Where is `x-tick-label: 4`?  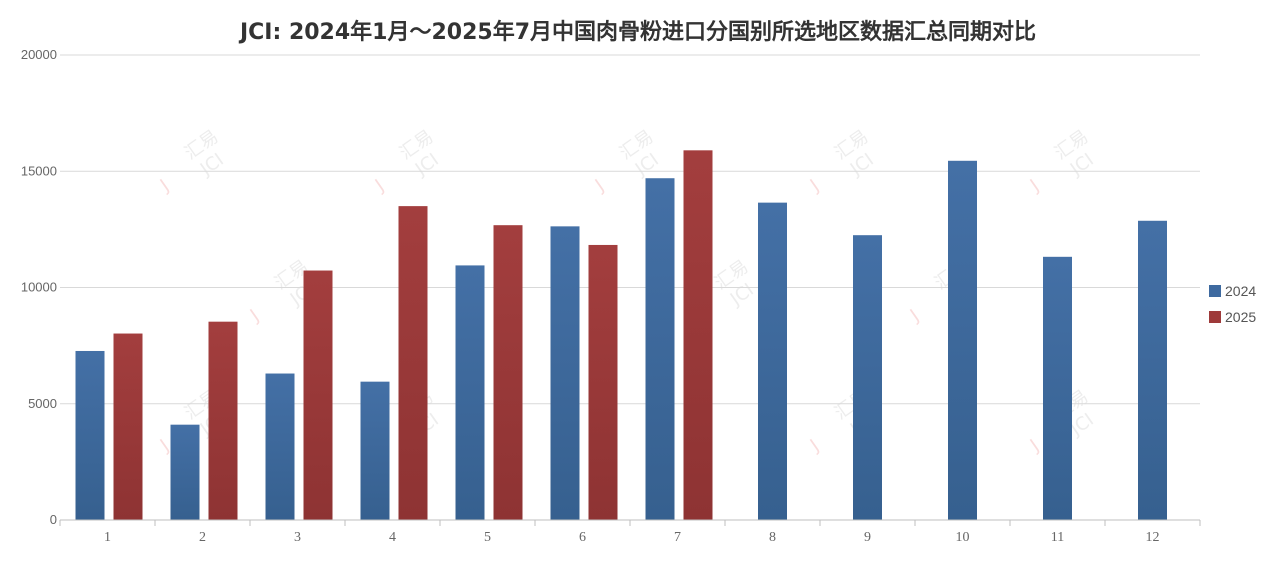
x-tick-label: 4 is located at coordinates (392, 537).